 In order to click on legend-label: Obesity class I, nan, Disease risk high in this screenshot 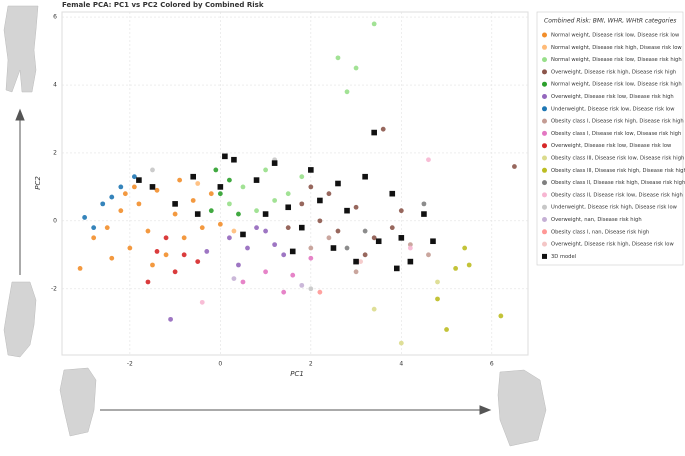, I will do `click(600, 232)`.